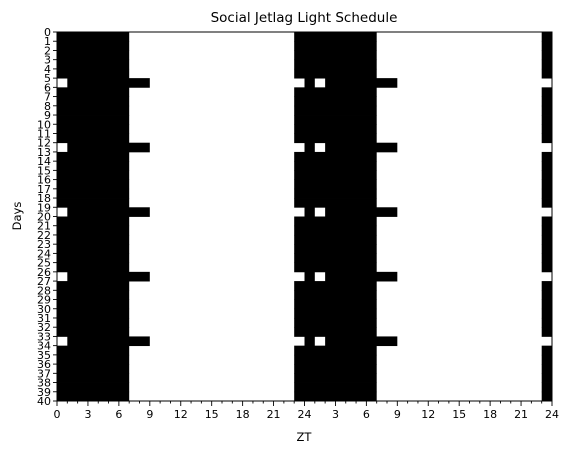 The height and width of the screenshot is (453, 571). What do you see at coordinates (87, 414) in the screenshot?
I see `x-tick-label-1: 3` at bounding box center [87, 414].